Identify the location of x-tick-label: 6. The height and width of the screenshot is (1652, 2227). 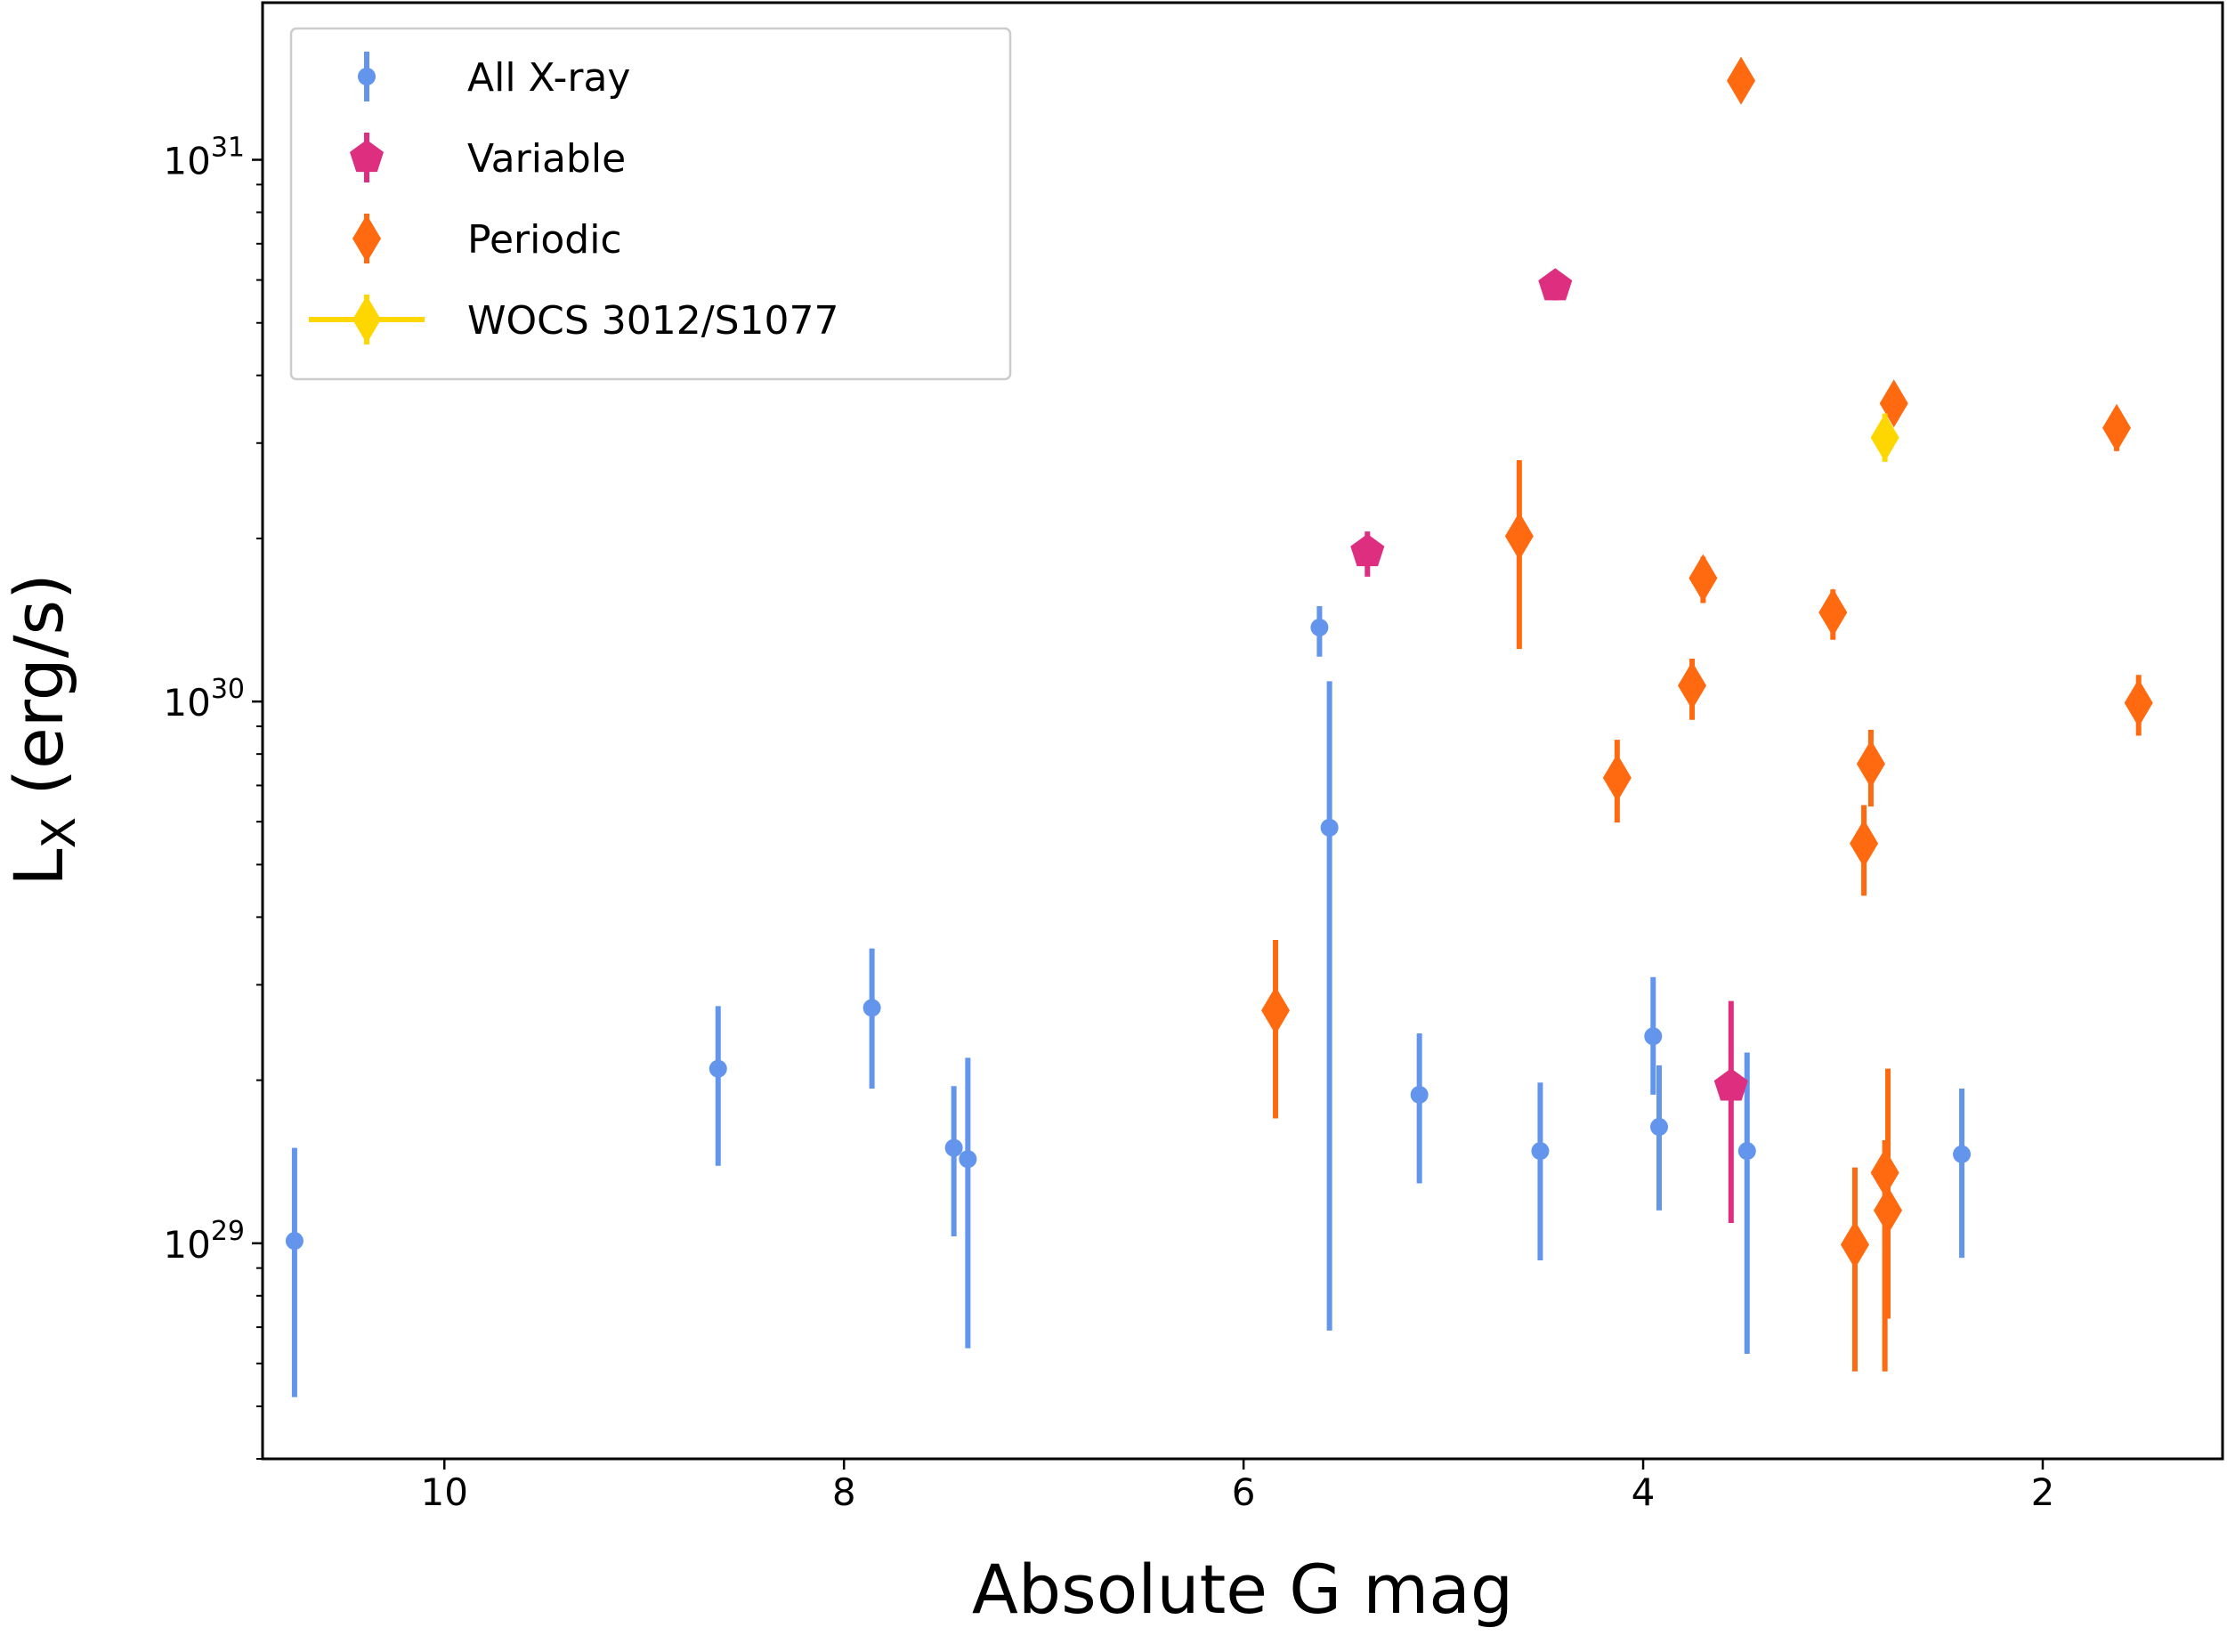
(1244, 1492).